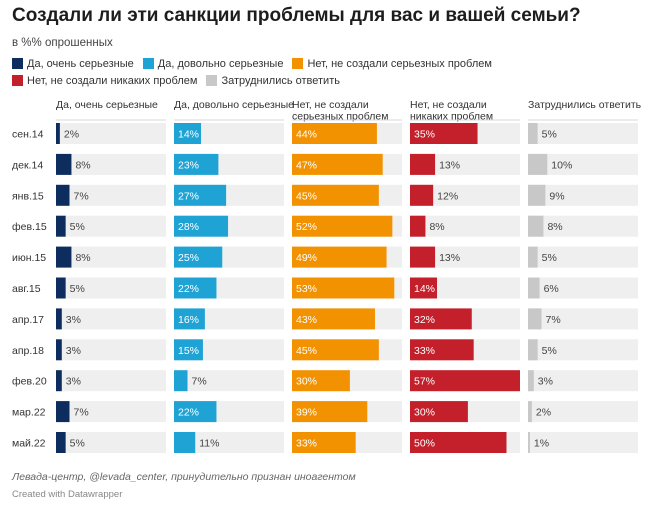  I want to click on legend-item: Да, довольно серьезные, so click(213, 64).